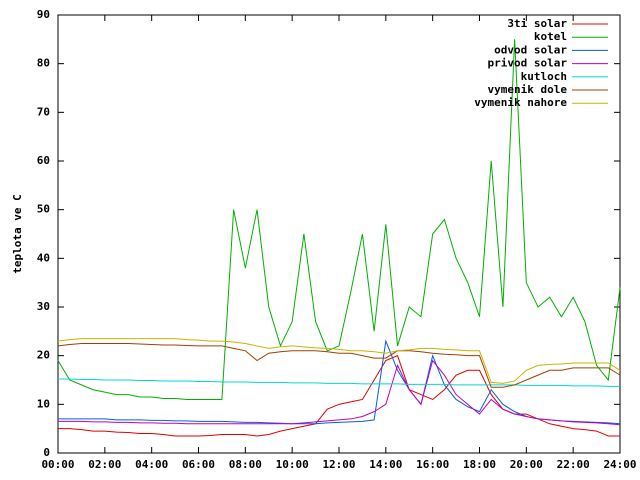  What do you see at coordinates (151, 464) in the screenshot?
I see `x-tick-label: 04:00` at bounding box center [151, 464].